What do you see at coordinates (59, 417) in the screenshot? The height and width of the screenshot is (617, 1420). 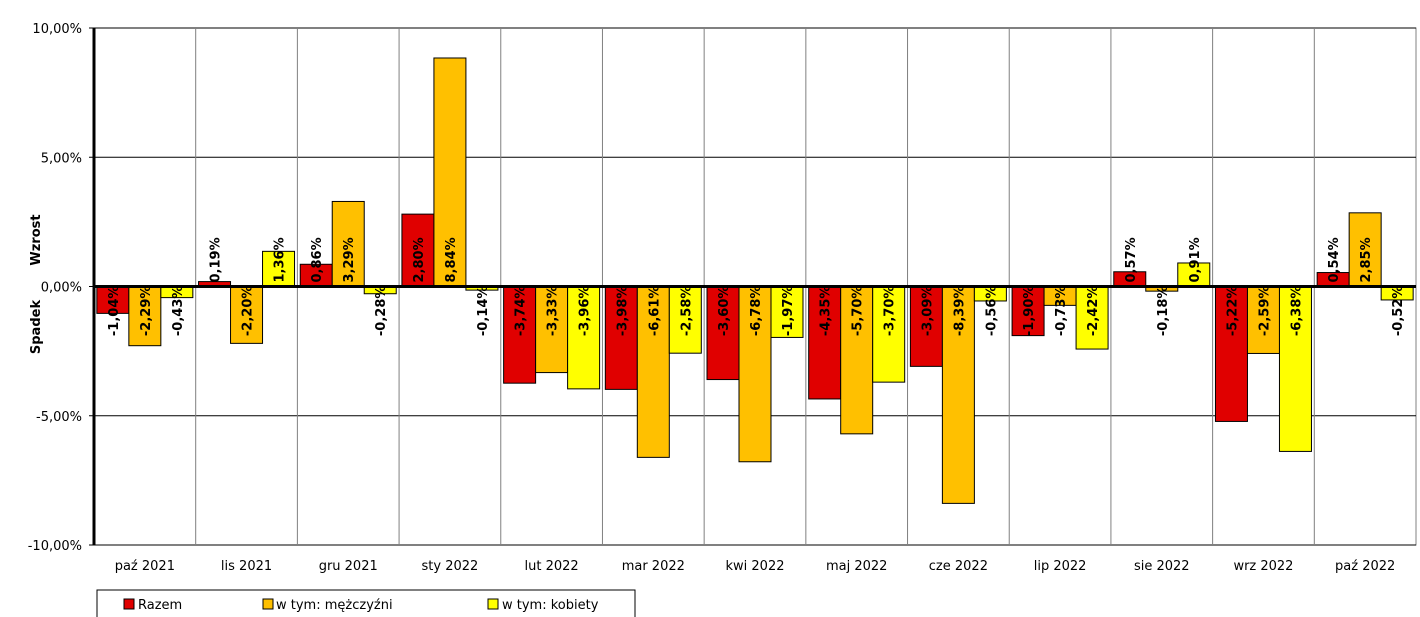 I see `y-tick-label: -5,00%` at bounding box center [59, 417].